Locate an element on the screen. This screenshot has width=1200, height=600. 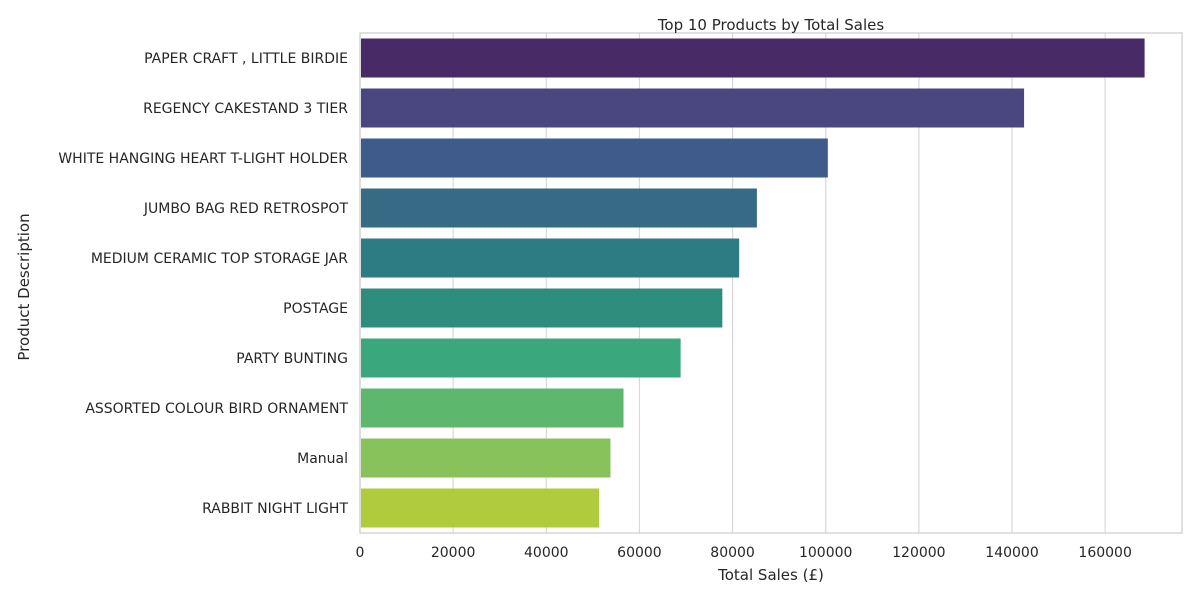
y-tick-label: PAPER CRAFT , LITTLE BIRDIE is located at coordinates (246, 59).